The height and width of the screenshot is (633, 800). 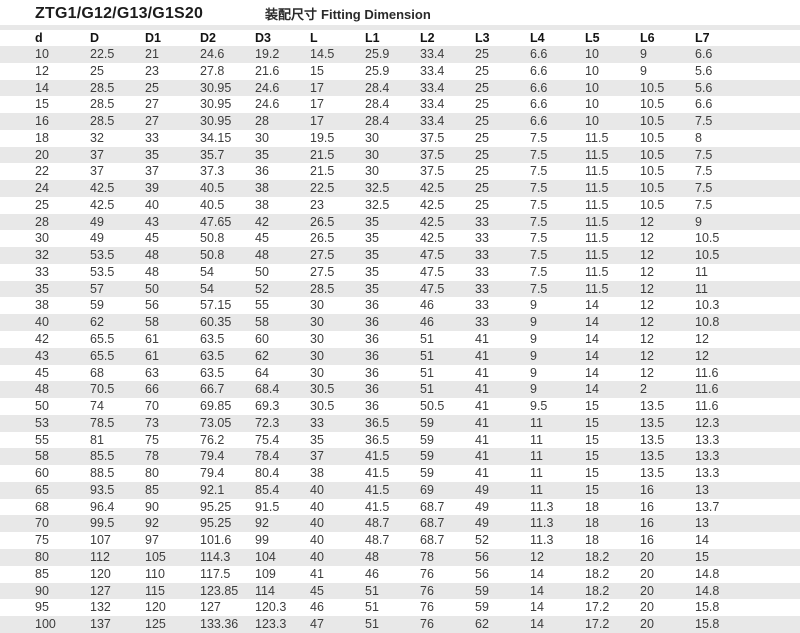 I want to click on table-cell: 81, so click(x=97, y=439).